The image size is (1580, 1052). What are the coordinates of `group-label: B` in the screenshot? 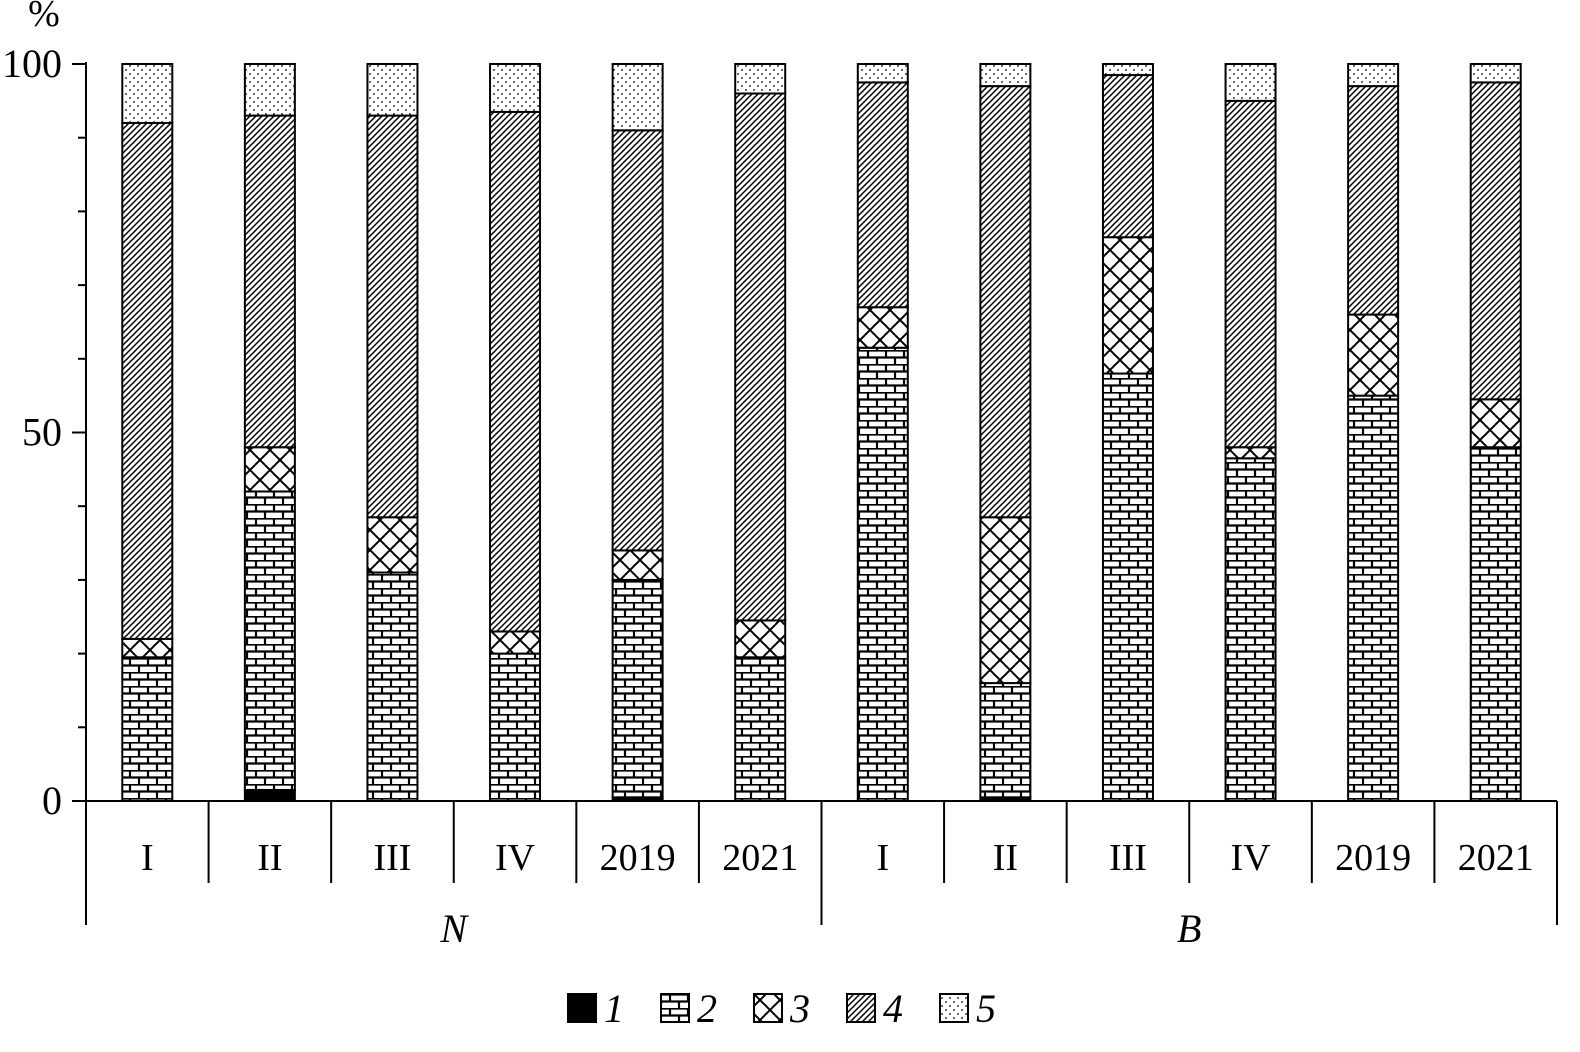 It's located at (1189, 928).